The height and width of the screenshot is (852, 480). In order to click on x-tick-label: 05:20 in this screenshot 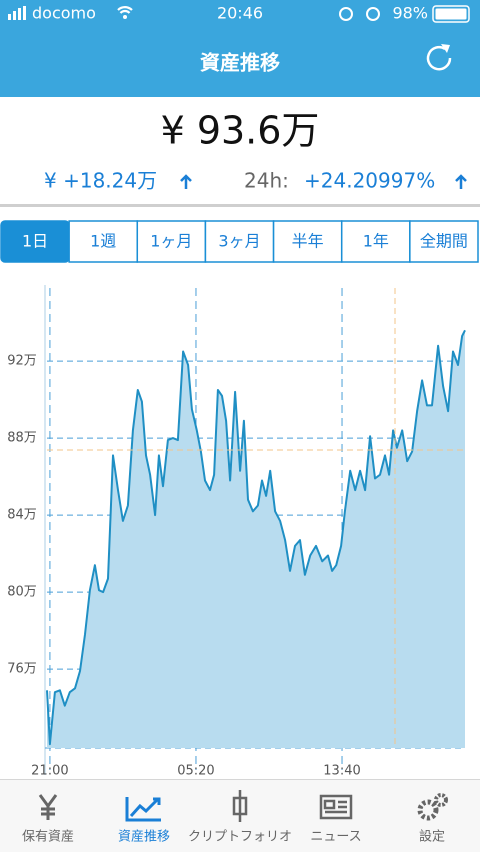, I will do `click(195, 771)`.